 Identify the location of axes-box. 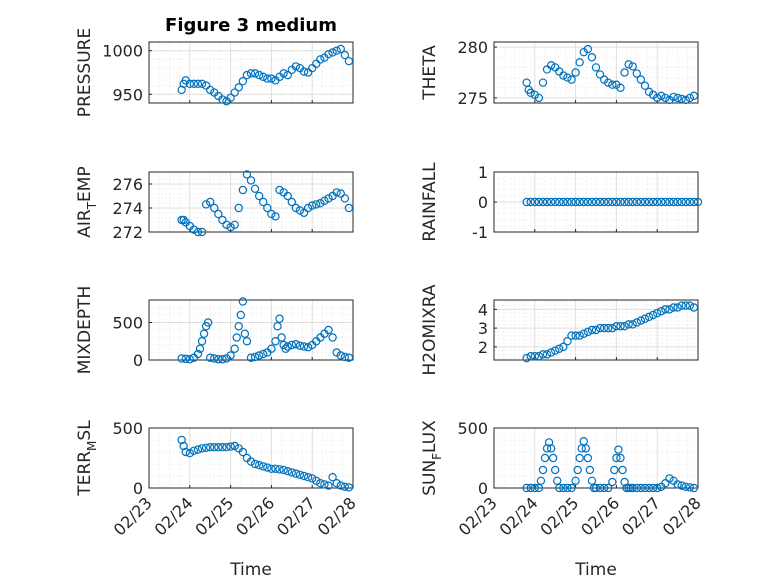
(596, 330).